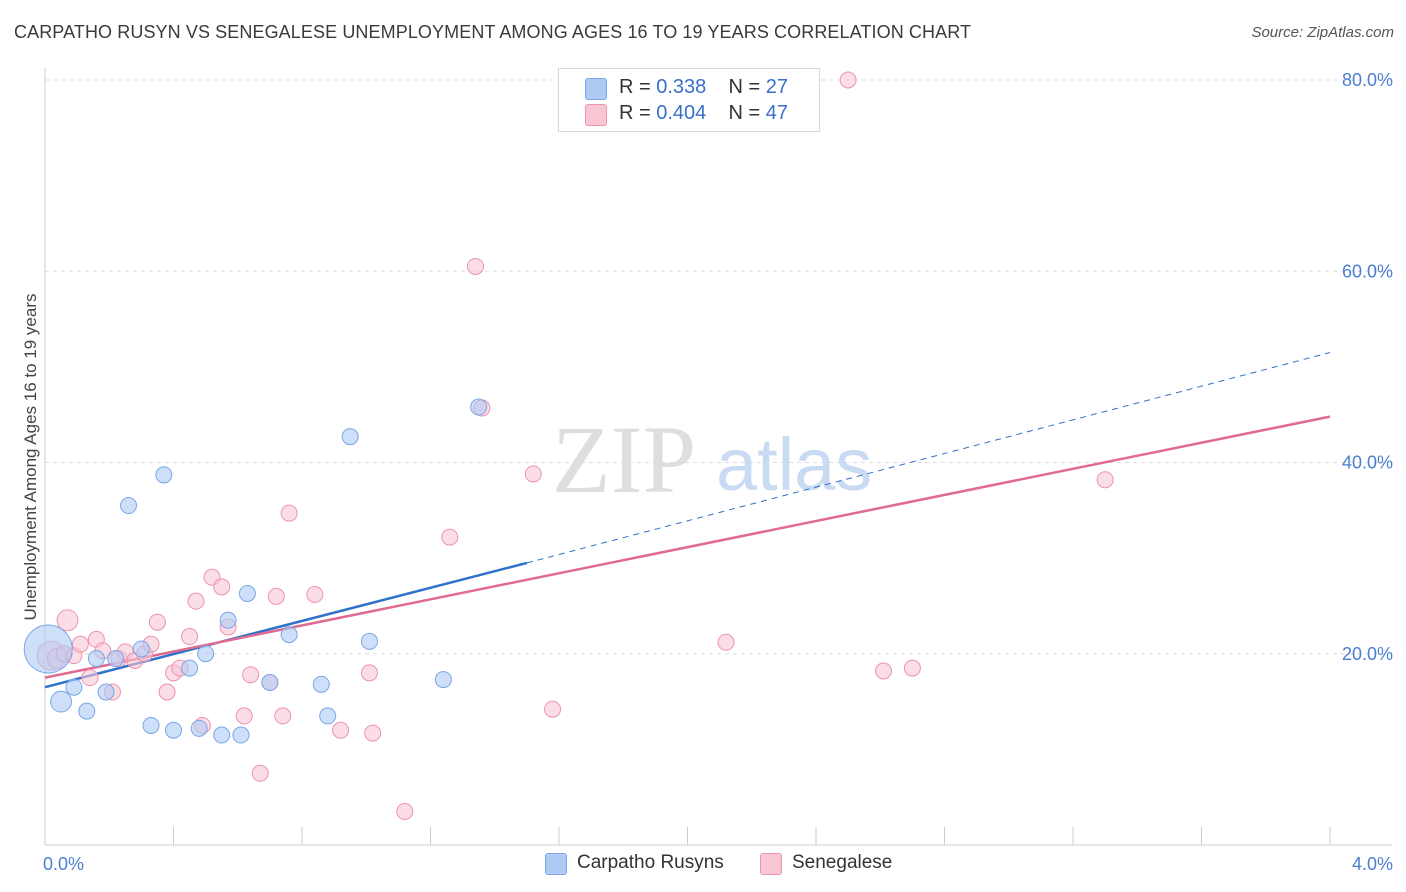  What do you see at coordinates (1367, 271) in the screenshot?
I see `y-tick-label: 60.0%` at bounding box center [1367, 271].